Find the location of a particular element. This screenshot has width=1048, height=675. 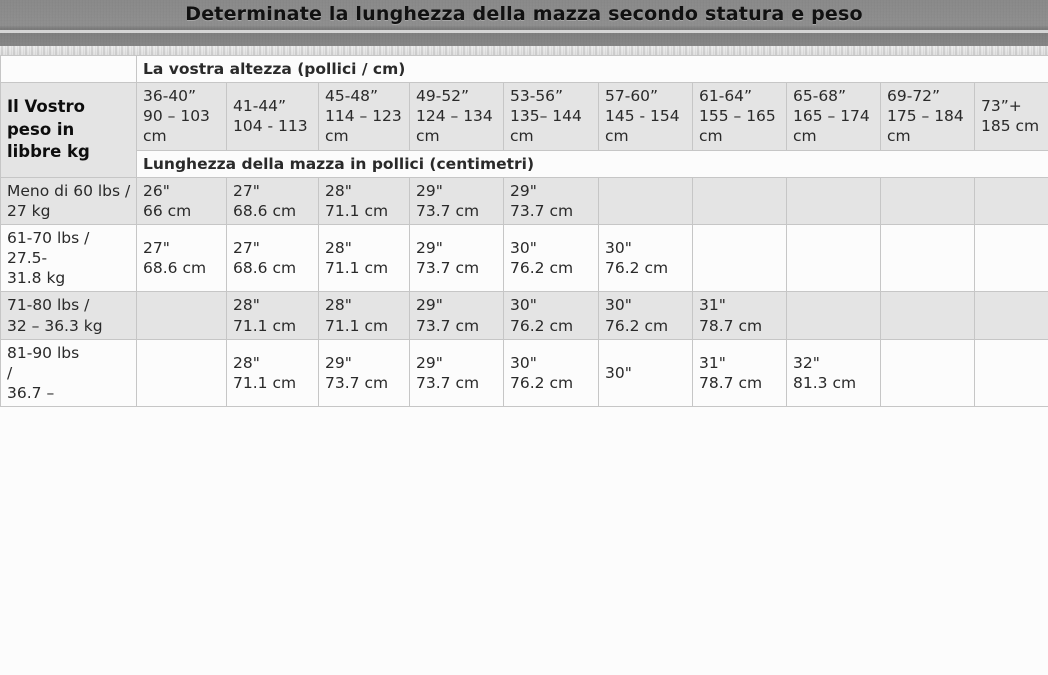

height-col-7: 65-68” 165 – 174 cm is located at coordinates (833, 116).